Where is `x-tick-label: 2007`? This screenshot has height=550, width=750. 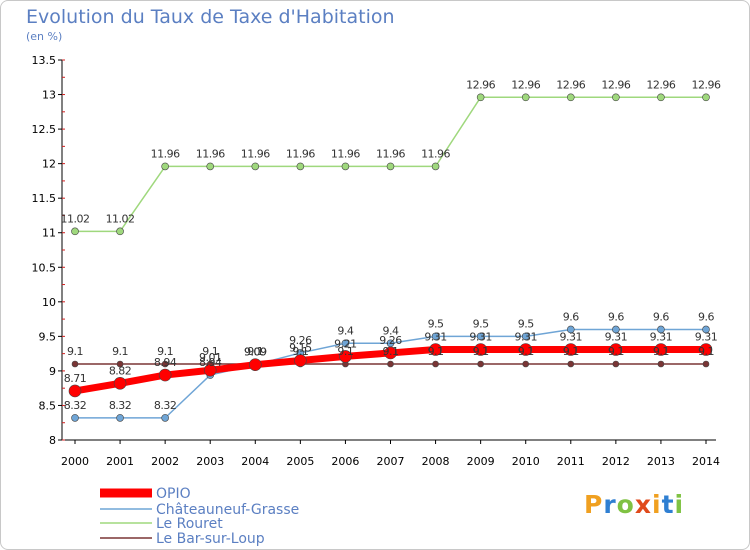
x-tick-label: 2007 is located at coordinates (391, 461).